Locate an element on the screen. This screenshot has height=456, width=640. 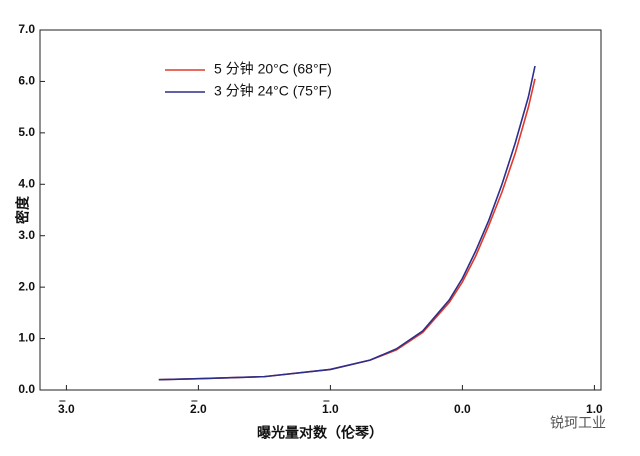
y-tick-label: 0.0 is located at coordinates (26, 389).